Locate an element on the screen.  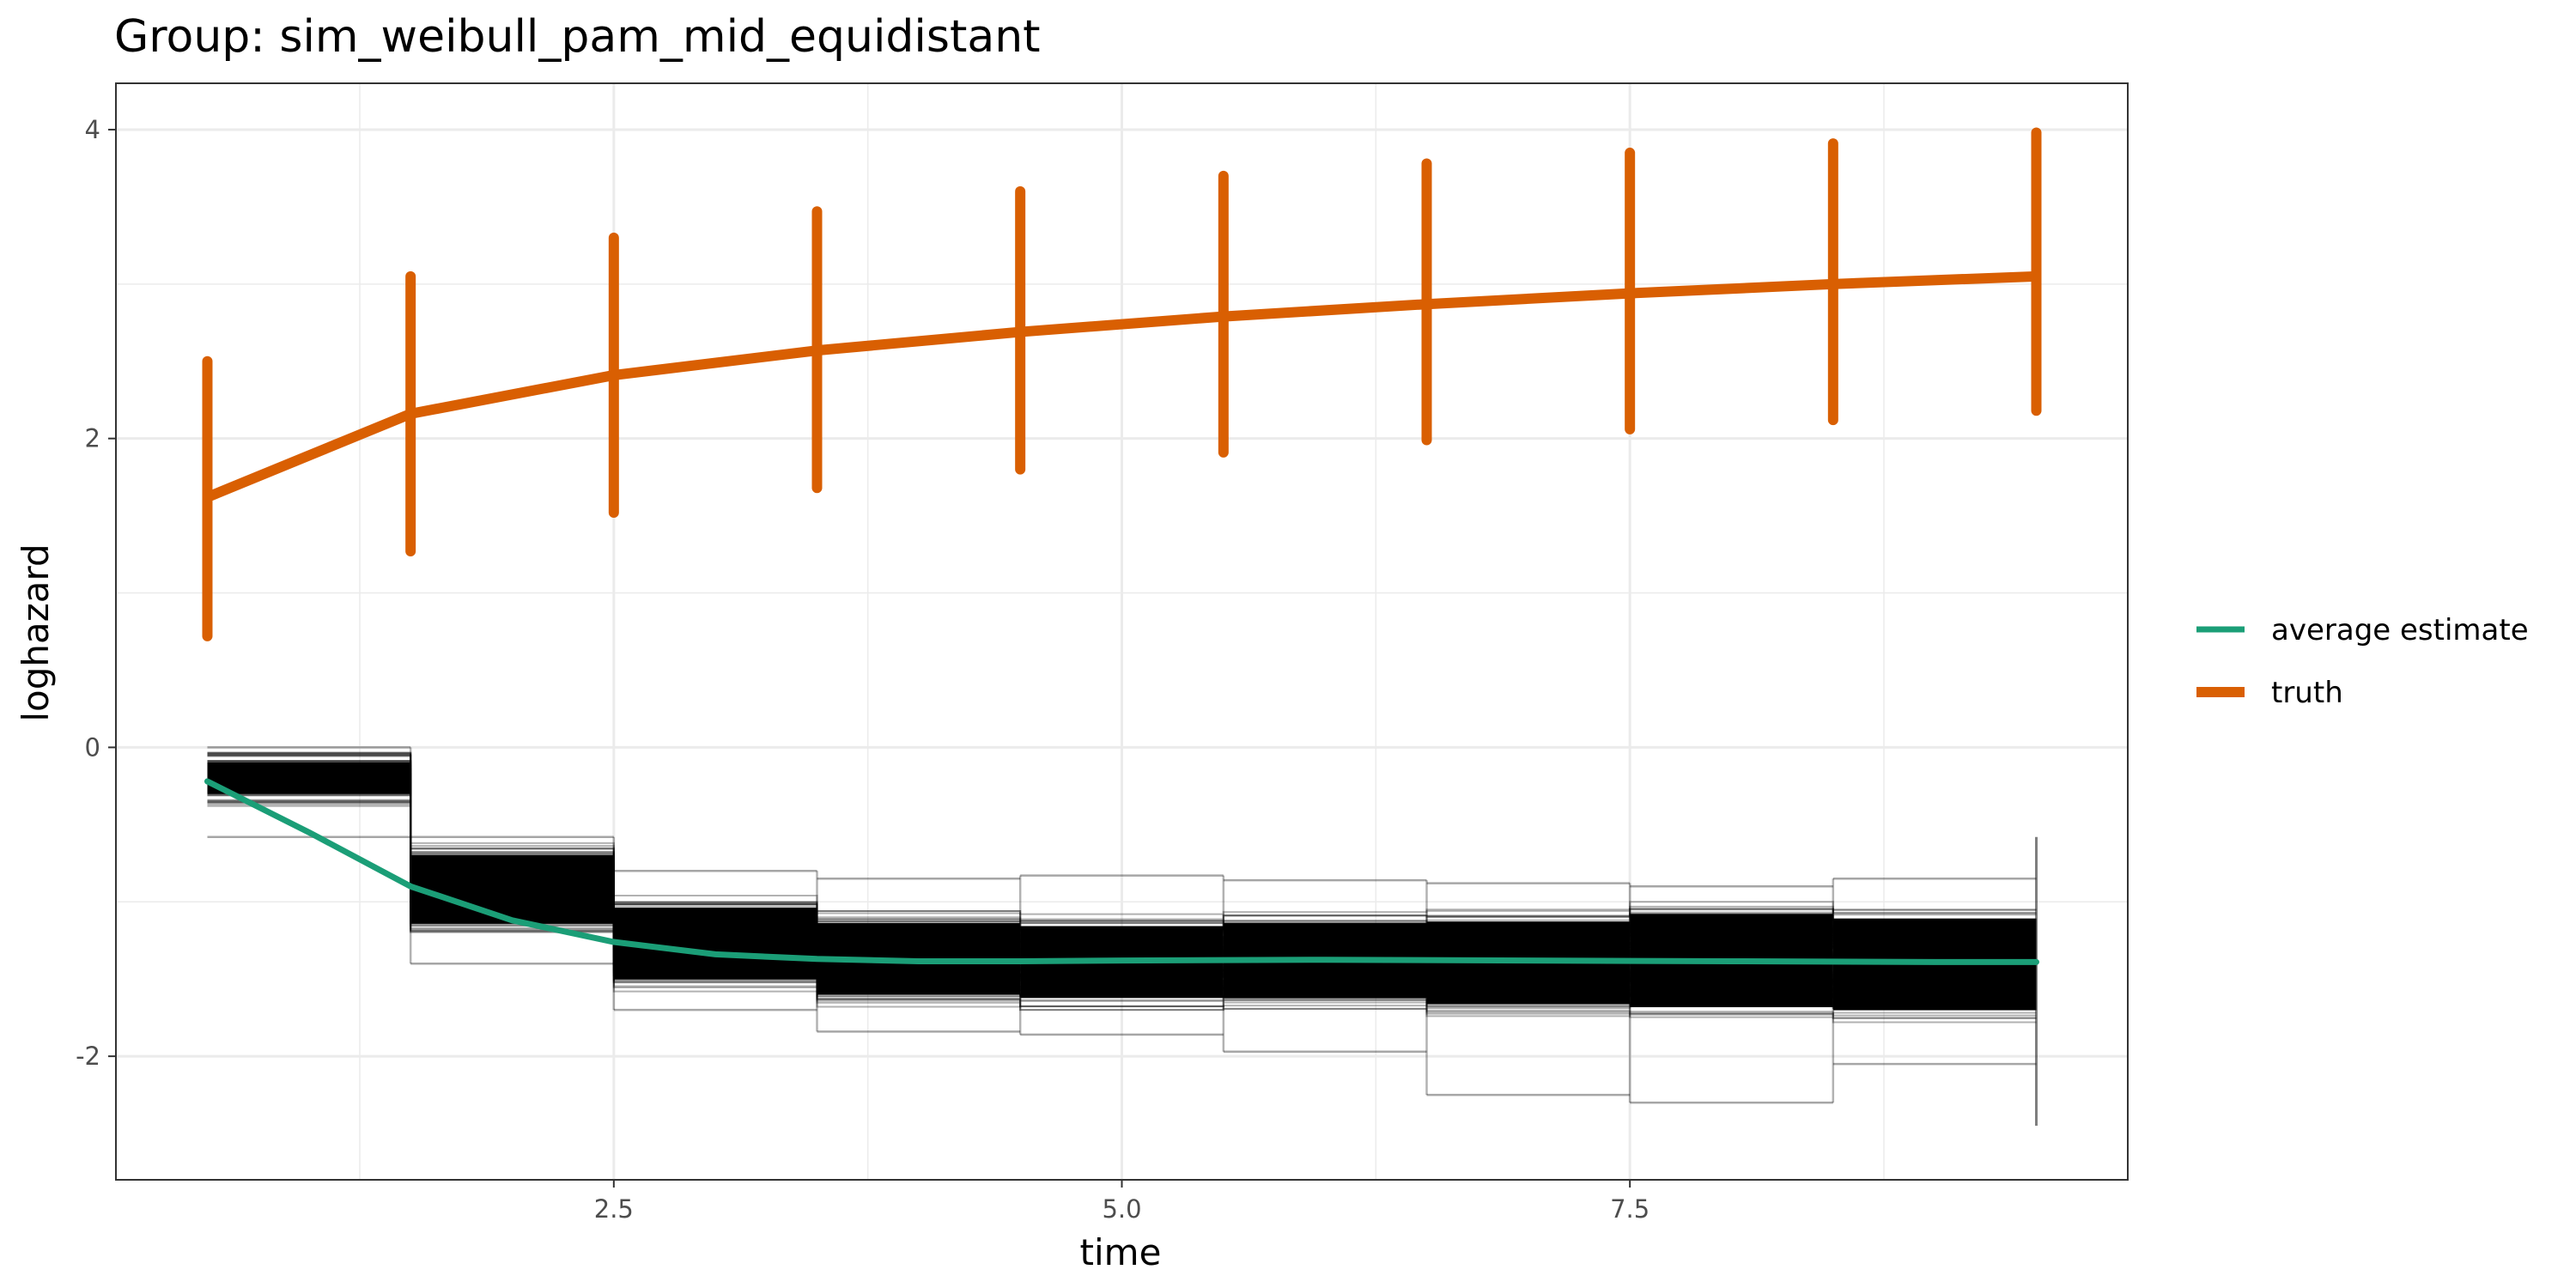
x-axis-title: time is located at coordinates (1121, 1252).